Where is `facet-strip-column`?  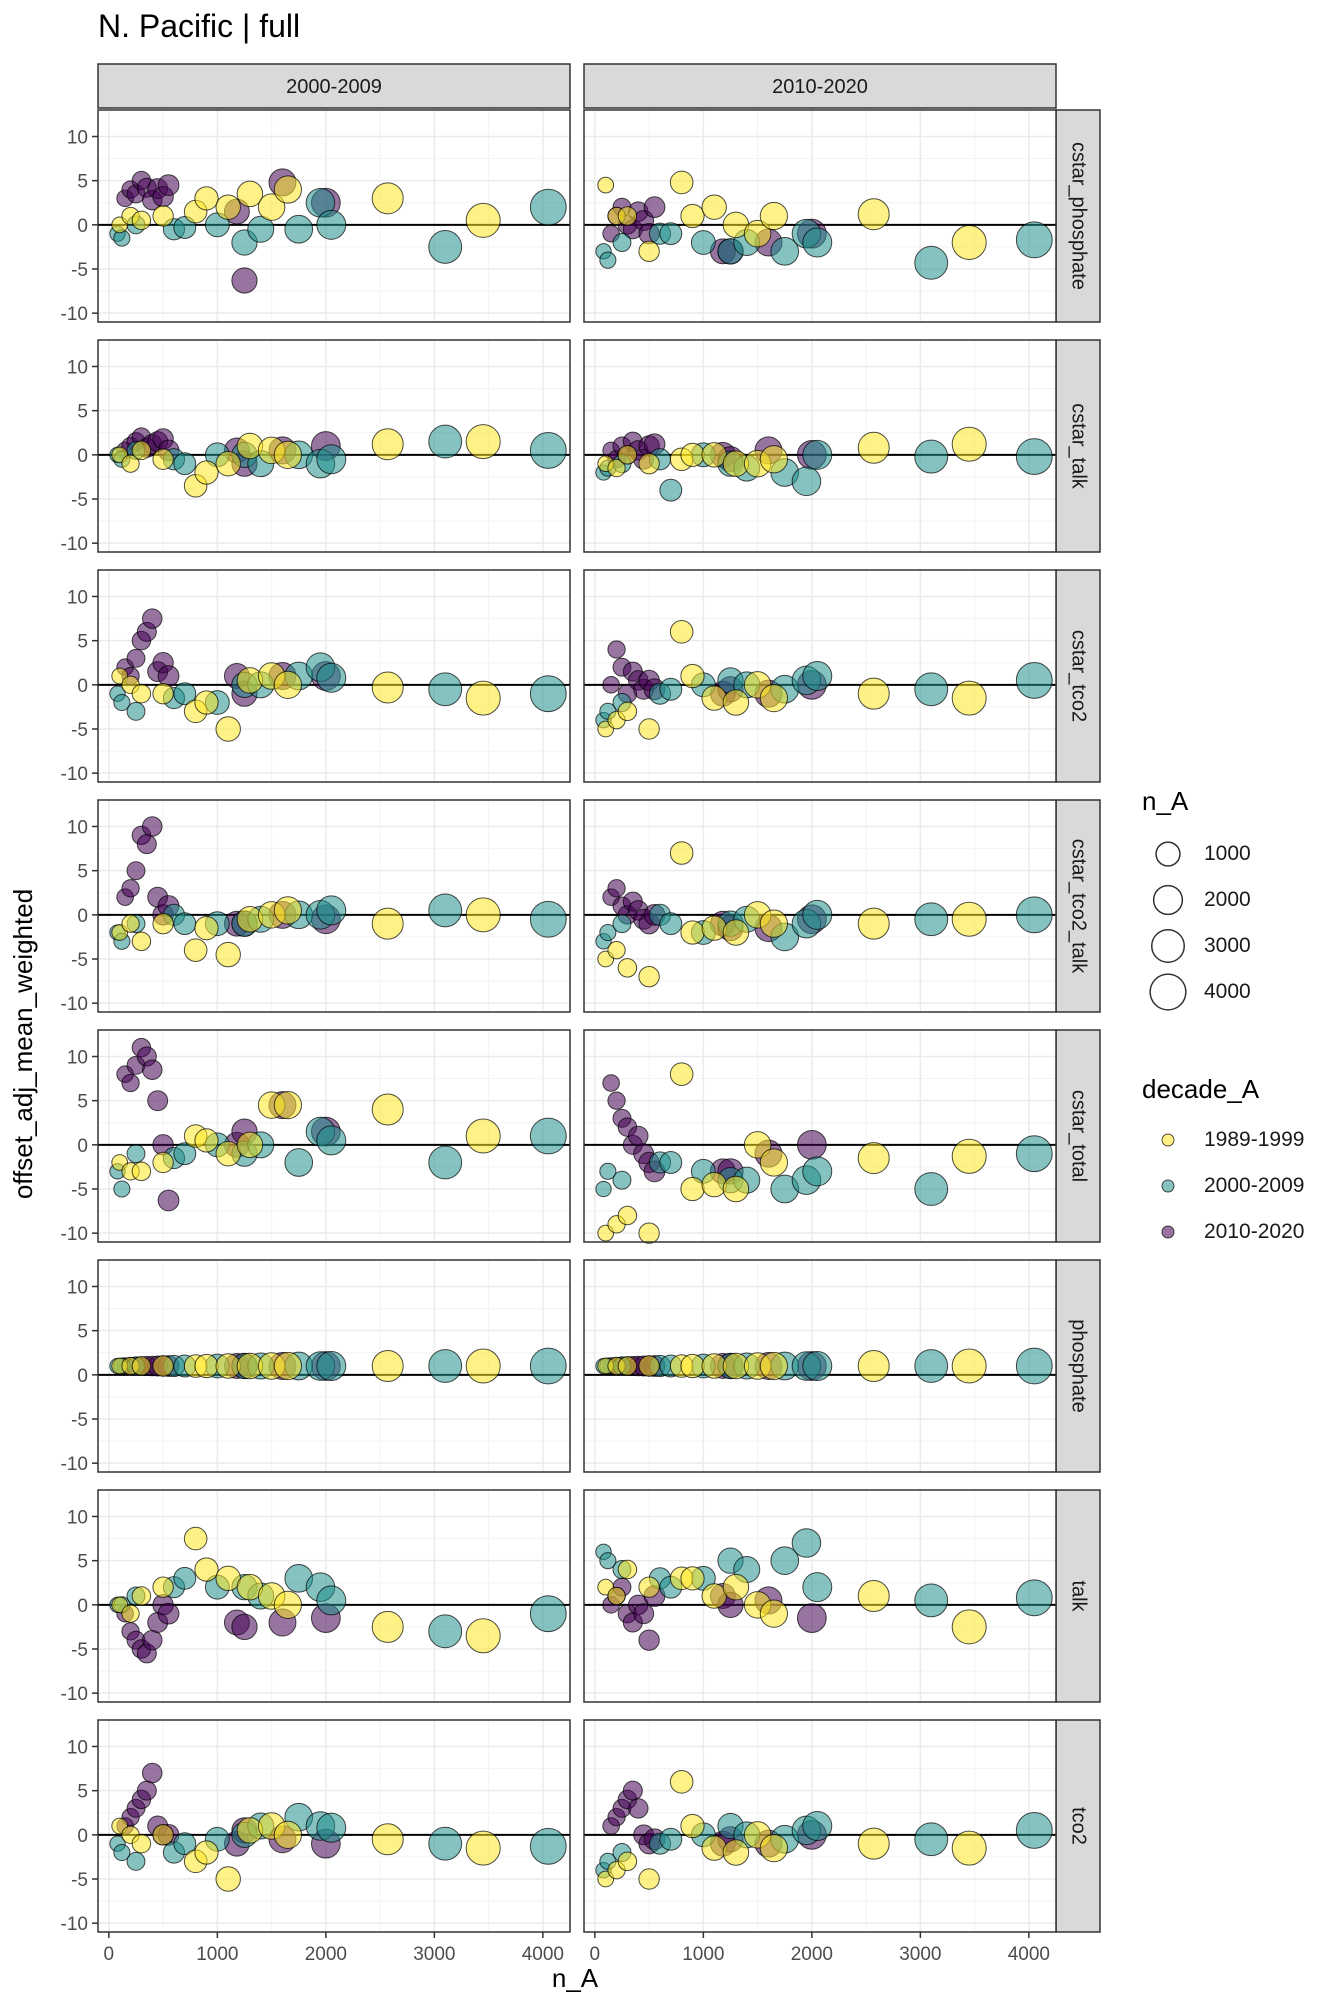
facet-strip-column is located at coordinates (820, 86).